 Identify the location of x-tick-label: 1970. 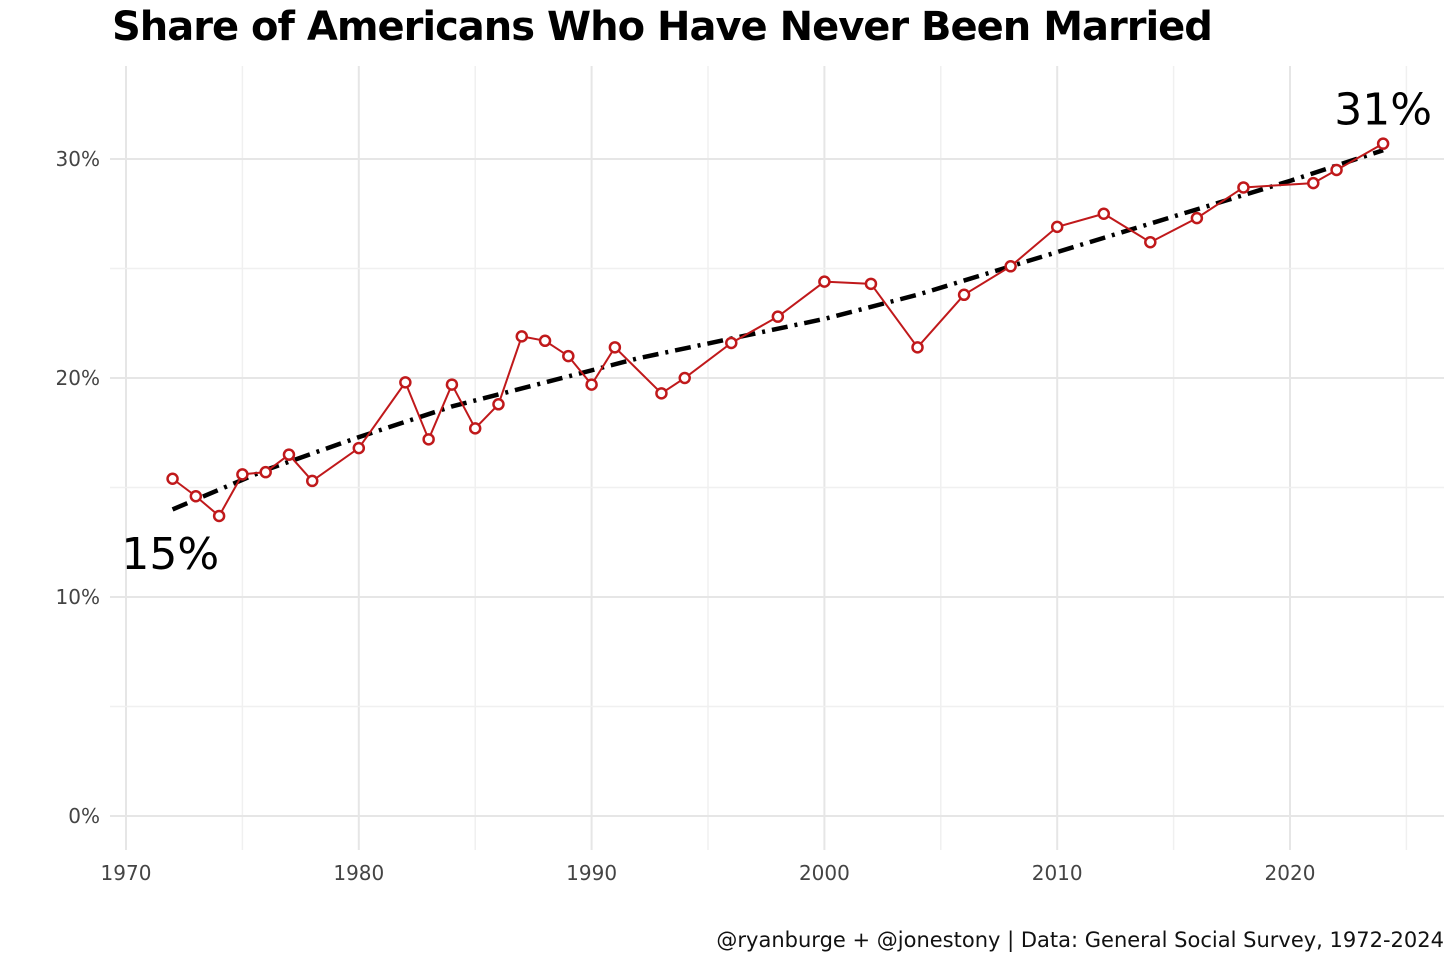
(126, 873).